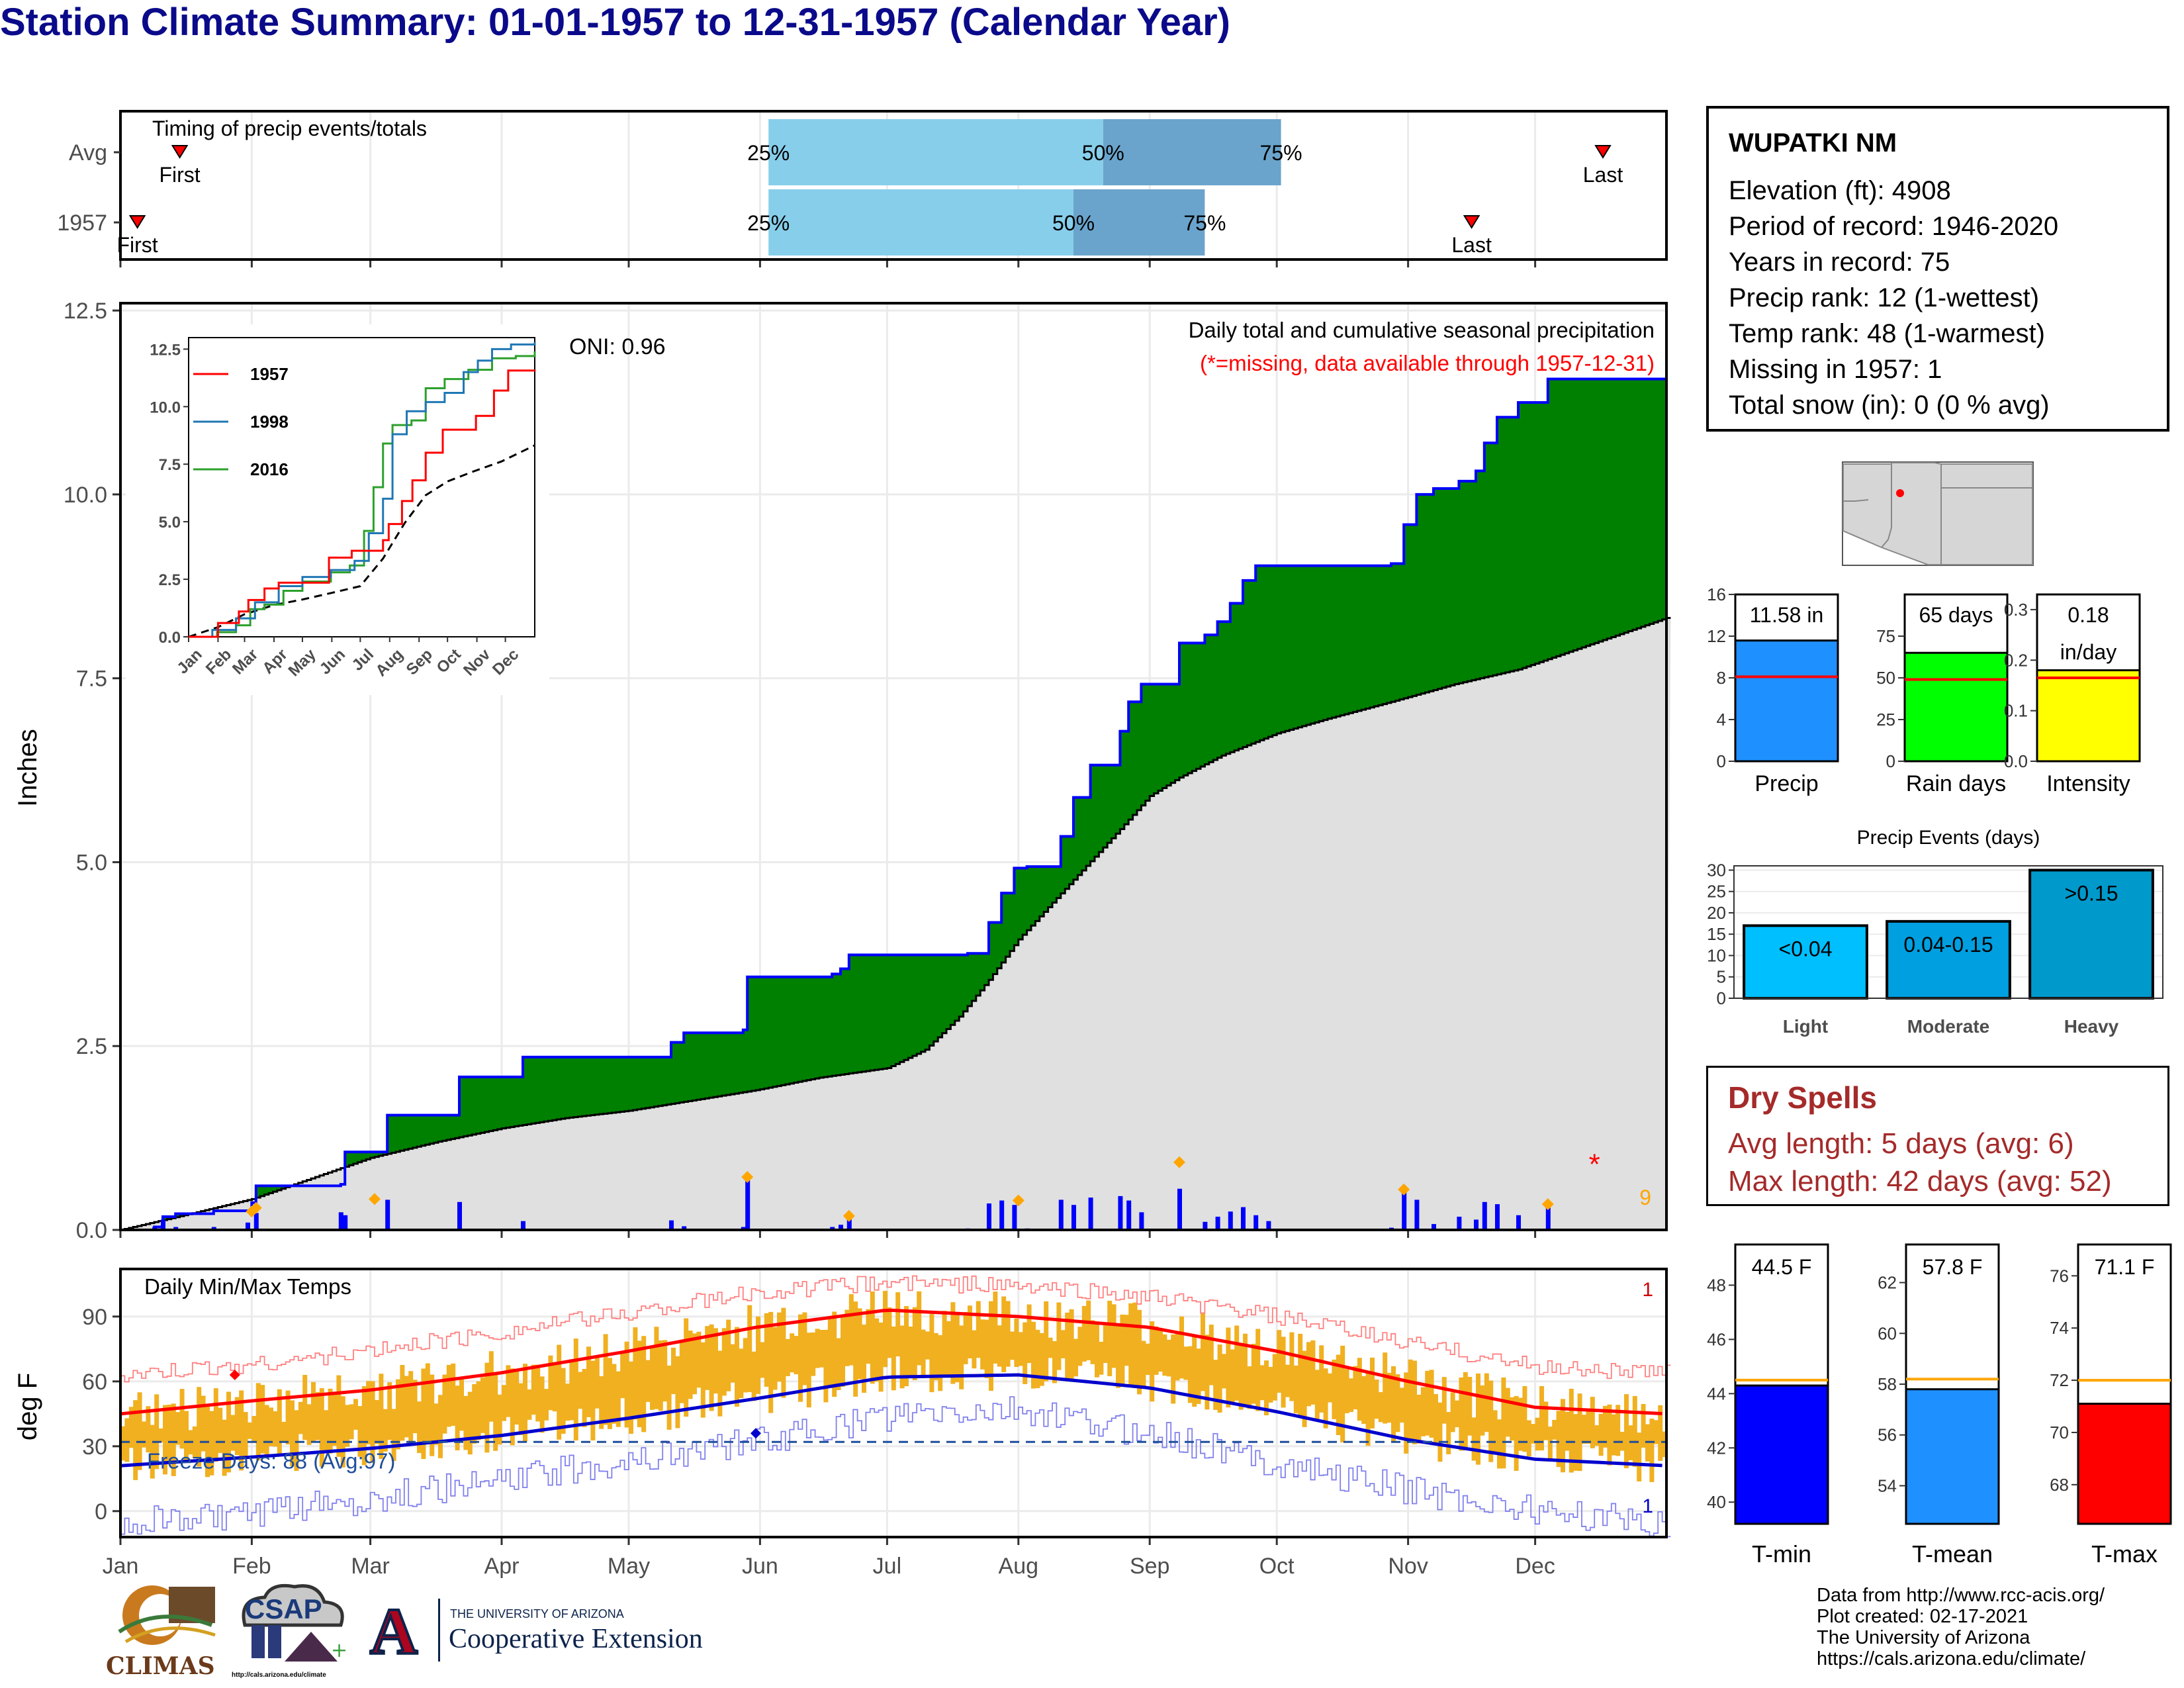  Describe the element at coordinates (2091, 893) in the screenshot. I see `precip-events-bar-label: >0.15` at that location.